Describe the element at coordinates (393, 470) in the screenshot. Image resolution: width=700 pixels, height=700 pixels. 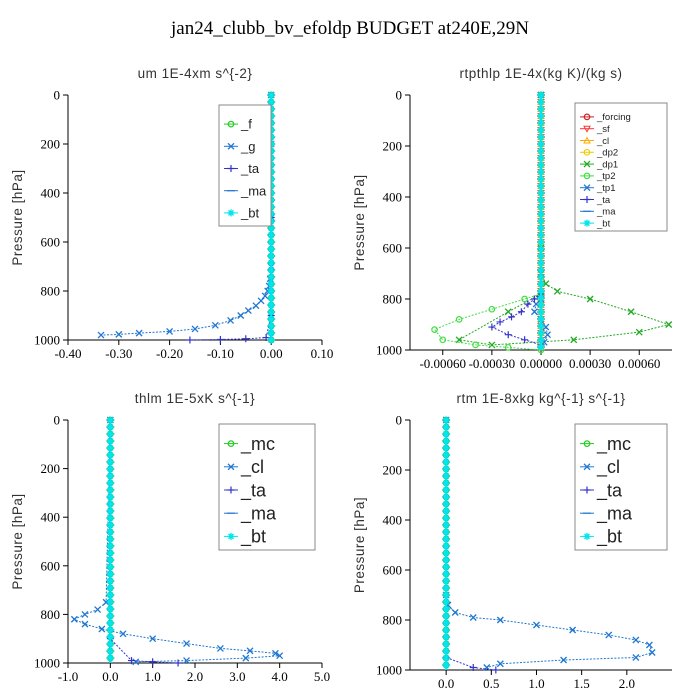
I see `y-tick-label: 200` at that location.